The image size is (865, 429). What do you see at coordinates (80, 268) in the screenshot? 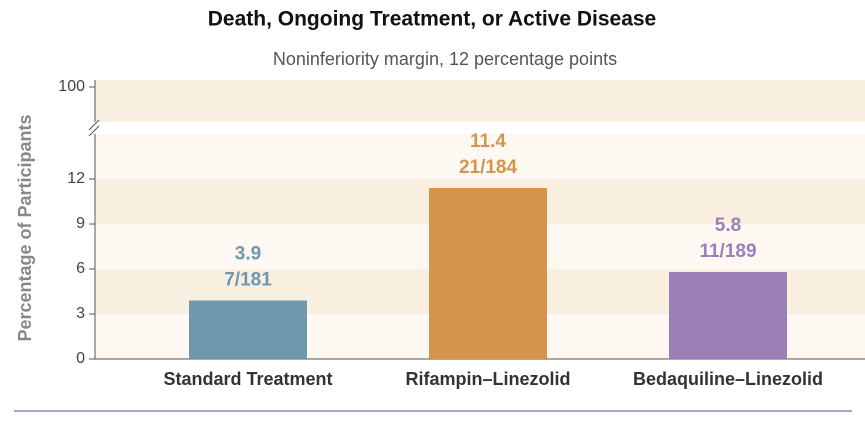
I see `y-tick-label: 6` at bounding box center [80, 268].